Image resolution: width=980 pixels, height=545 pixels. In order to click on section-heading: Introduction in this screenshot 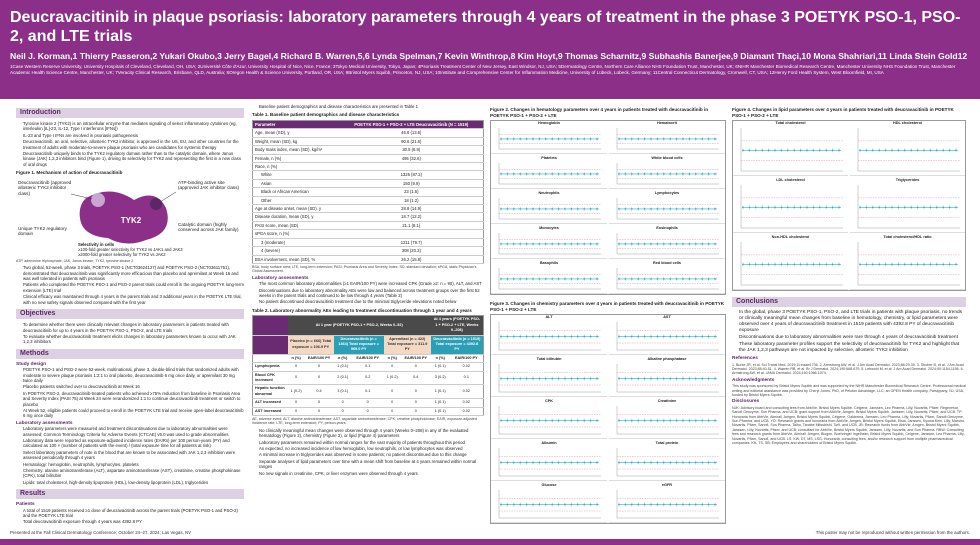, I will do `click(130, 113)`.